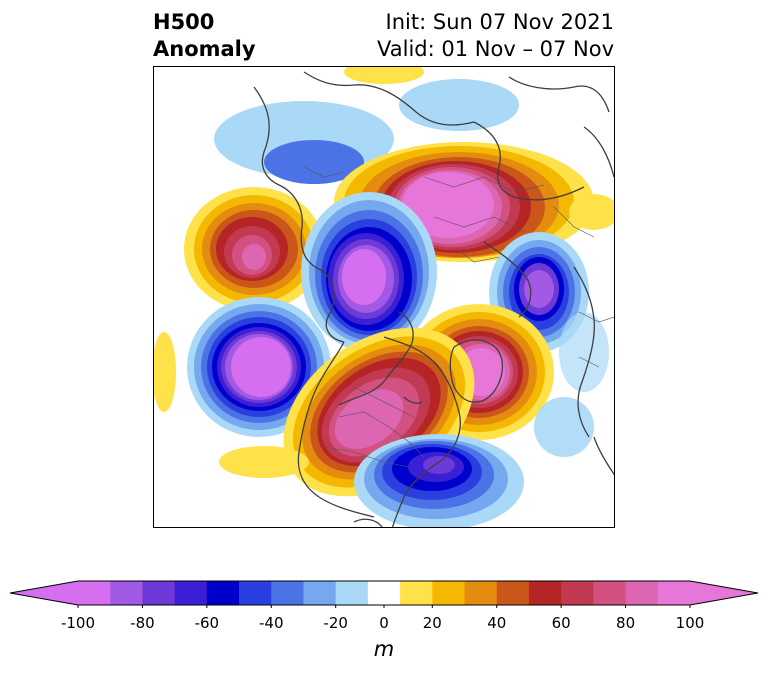 The height and width of the screenshot is (673, 768). I want to click on colorbar-tick-label: 0, so click(384, 623).